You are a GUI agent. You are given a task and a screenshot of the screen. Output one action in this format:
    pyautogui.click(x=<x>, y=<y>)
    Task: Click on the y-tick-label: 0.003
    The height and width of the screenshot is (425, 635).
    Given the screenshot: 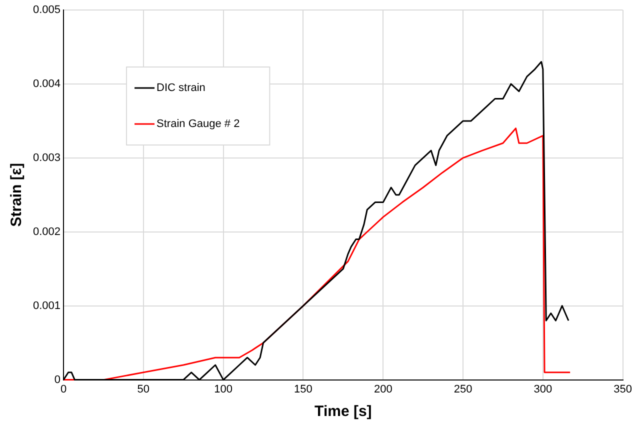 What is the action you would take?
    pyautogui.click(x=46, y=158)
    